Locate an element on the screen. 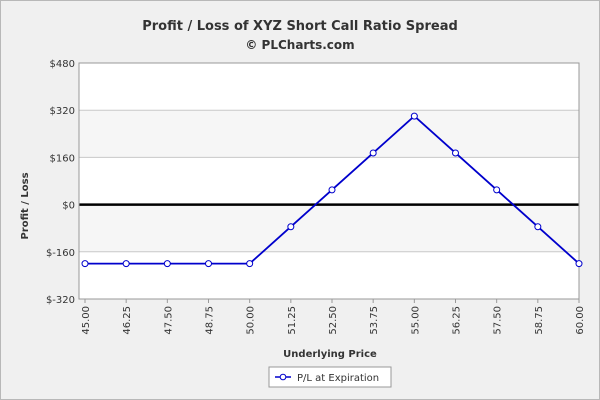 Image resolution: width=600 pixels, height=400 pixels. x-tick-label: 55.00 is located at coordinates (415, 320).